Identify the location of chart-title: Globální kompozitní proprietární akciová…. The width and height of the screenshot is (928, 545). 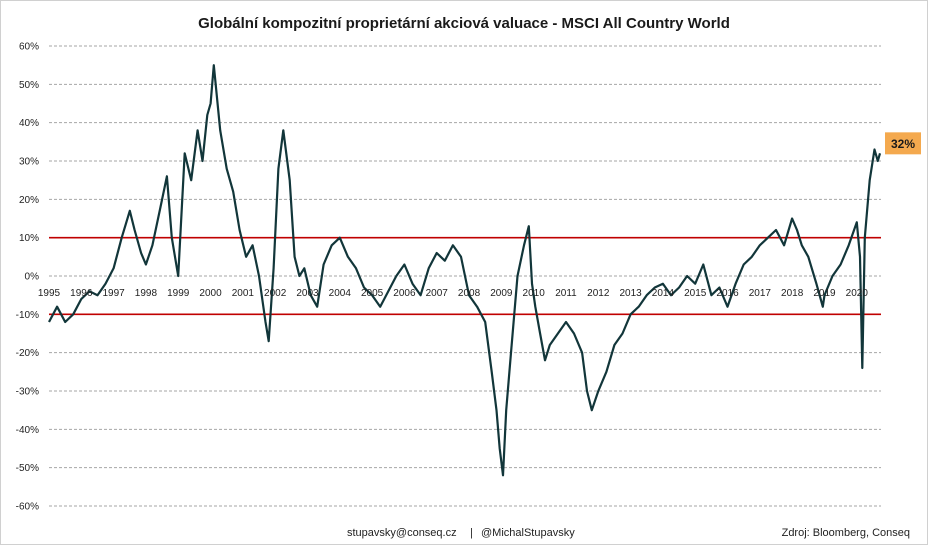
(464, 23).